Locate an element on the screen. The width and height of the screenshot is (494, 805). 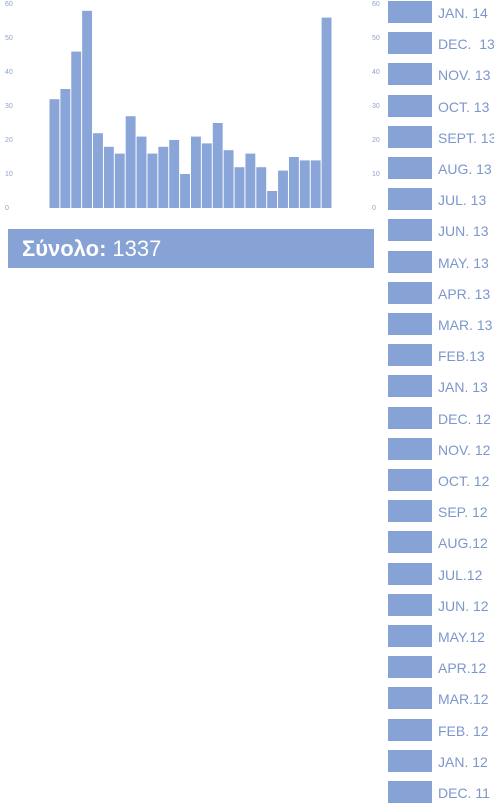
month-item: JUN. 12 is located at coordinates (441, 604).